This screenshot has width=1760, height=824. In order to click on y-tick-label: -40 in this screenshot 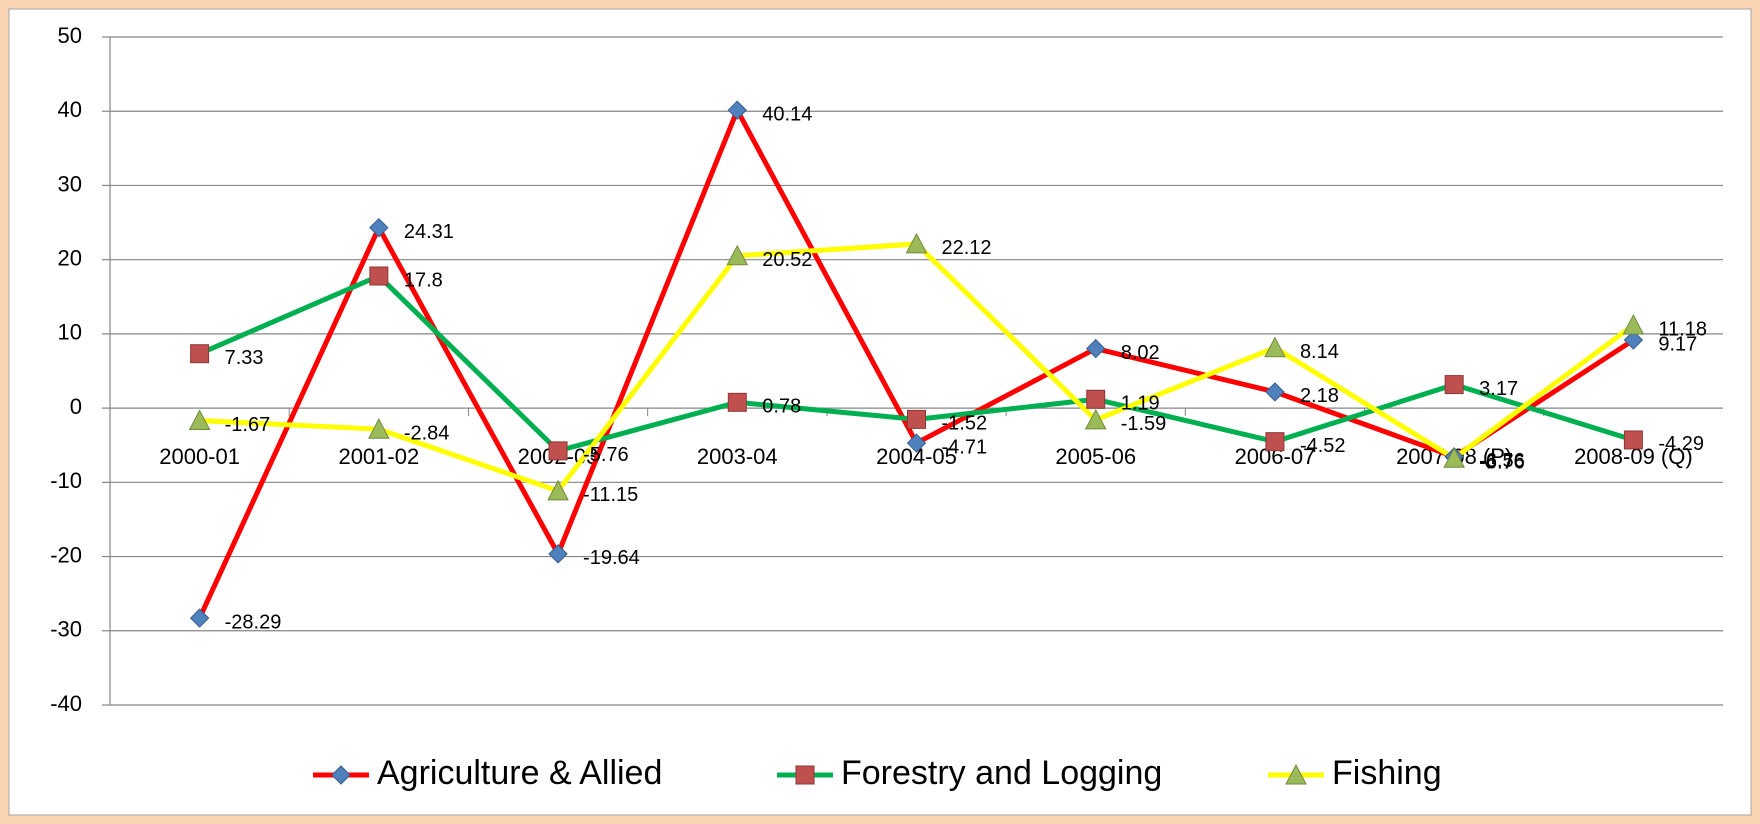, I will do `click(66, 703)`.